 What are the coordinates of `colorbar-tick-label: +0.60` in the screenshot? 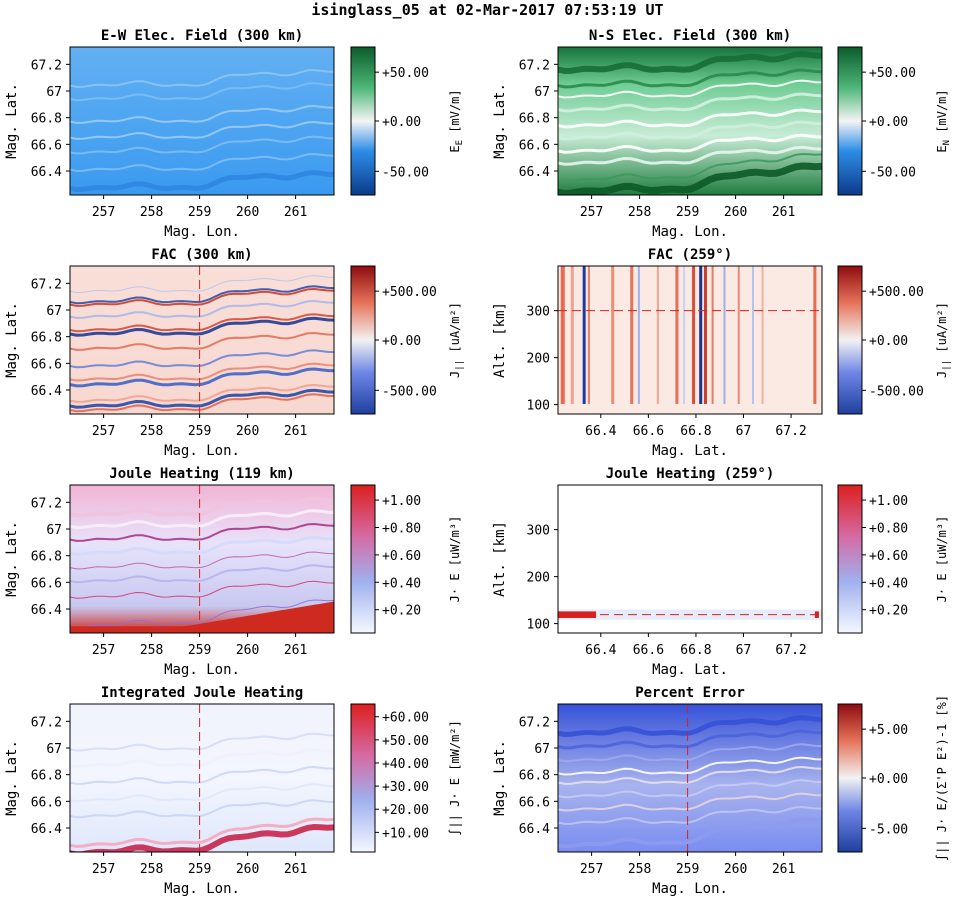 It's located at (401, 556).